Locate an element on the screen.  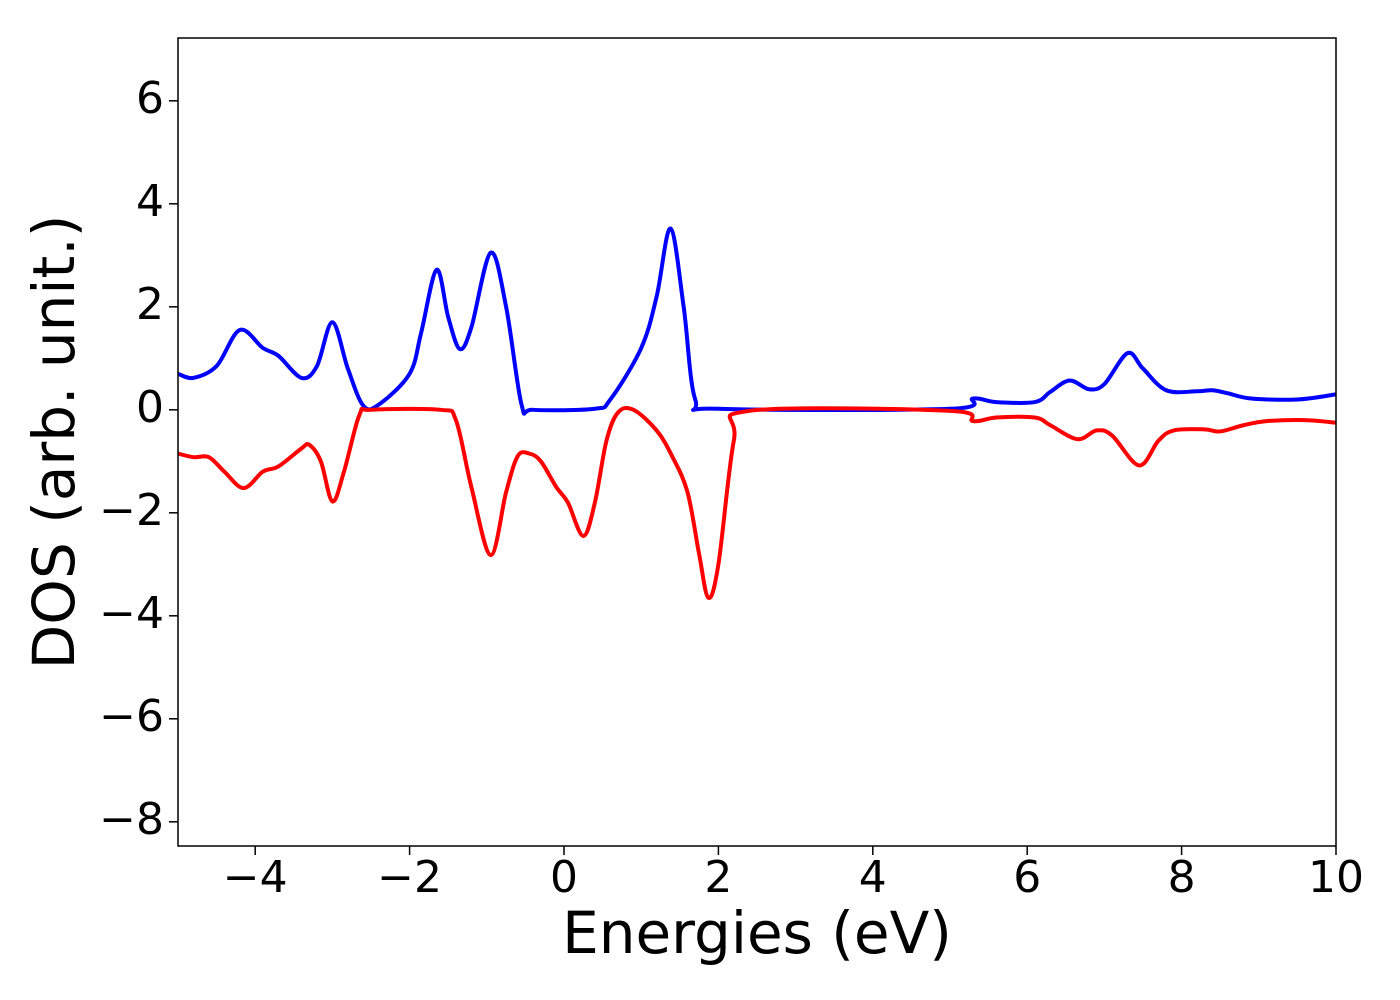
y-axis-label: DOS (arb. unit.) is located at coordinates (54, 442).